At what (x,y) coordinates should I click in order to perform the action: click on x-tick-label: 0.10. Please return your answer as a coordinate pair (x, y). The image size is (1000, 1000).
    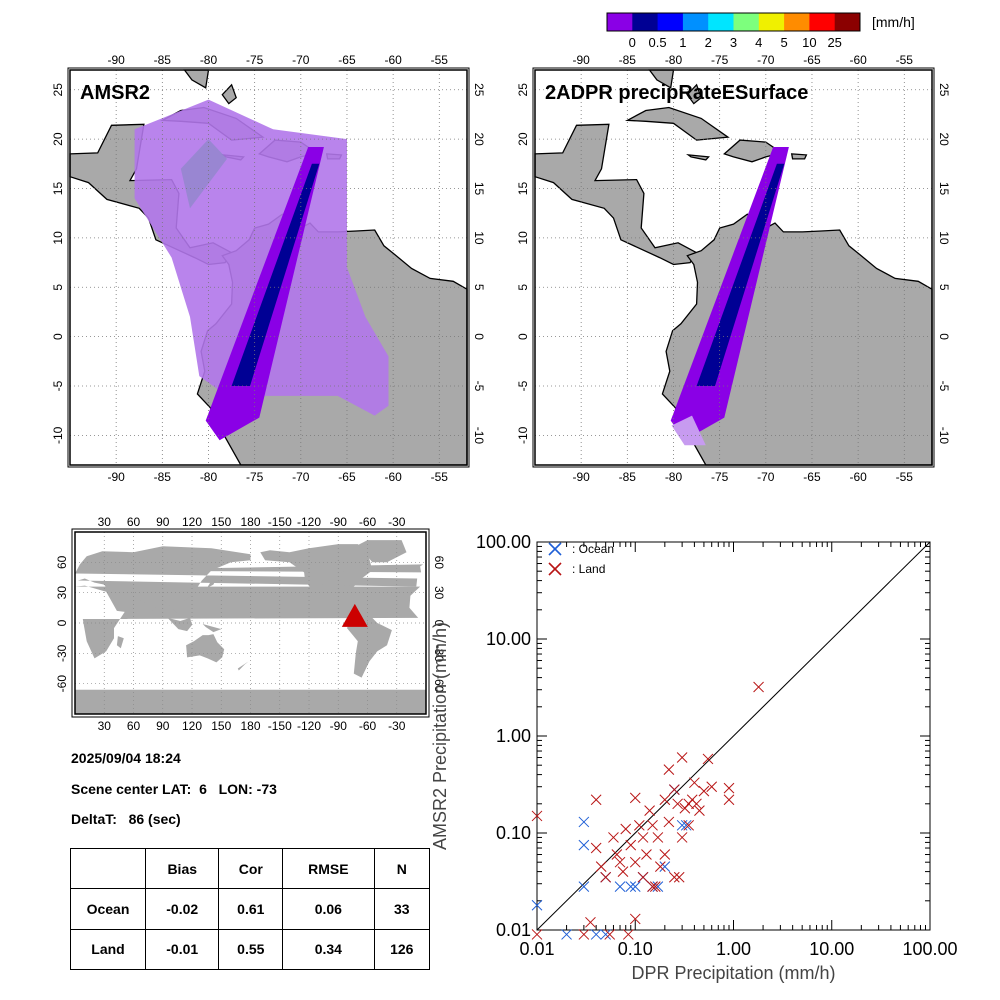
    Looking at the image, I should click on (635, 949).